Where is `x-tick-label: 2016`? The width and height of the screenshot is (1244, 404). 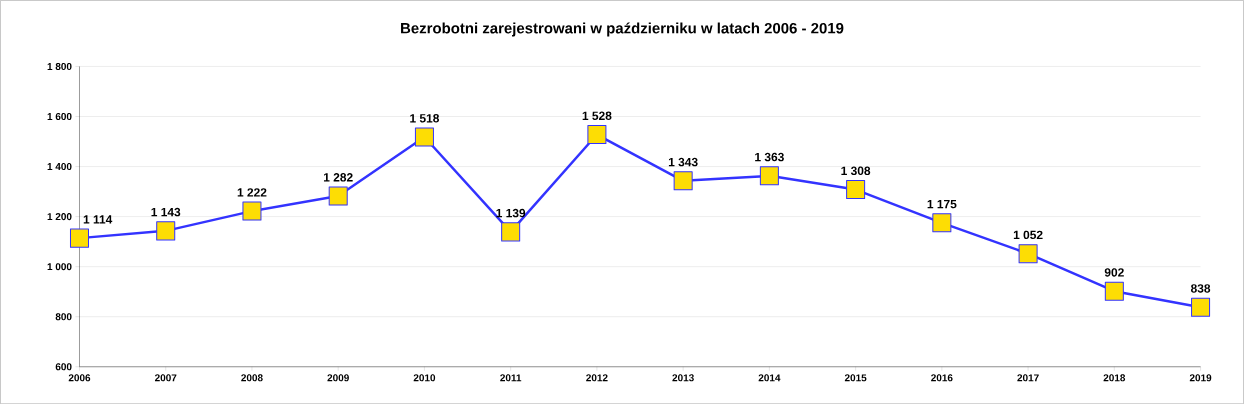 x-tick-label: 2016 is located at coordinates (942, 378).